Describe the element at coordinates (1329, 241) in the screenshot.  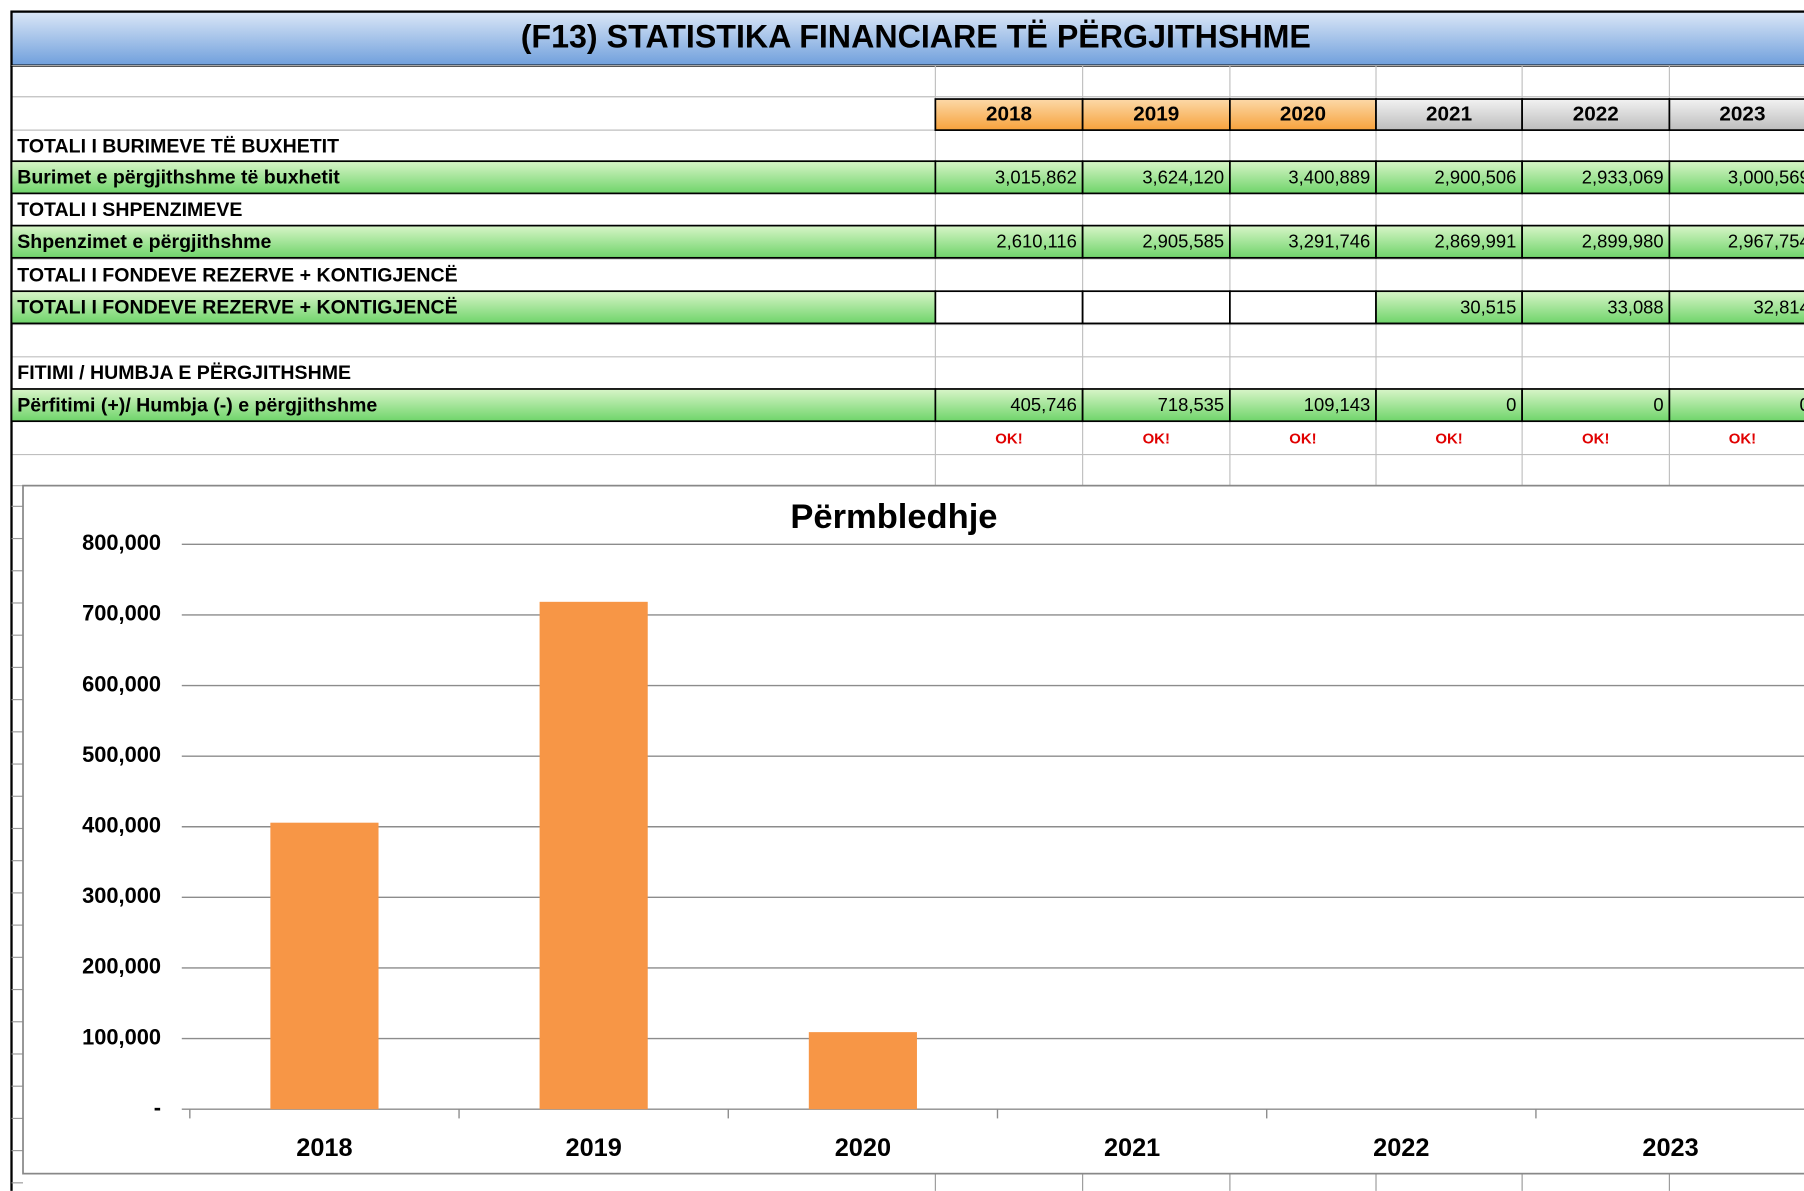
I see `cell-value: 3,291,746` at that location.